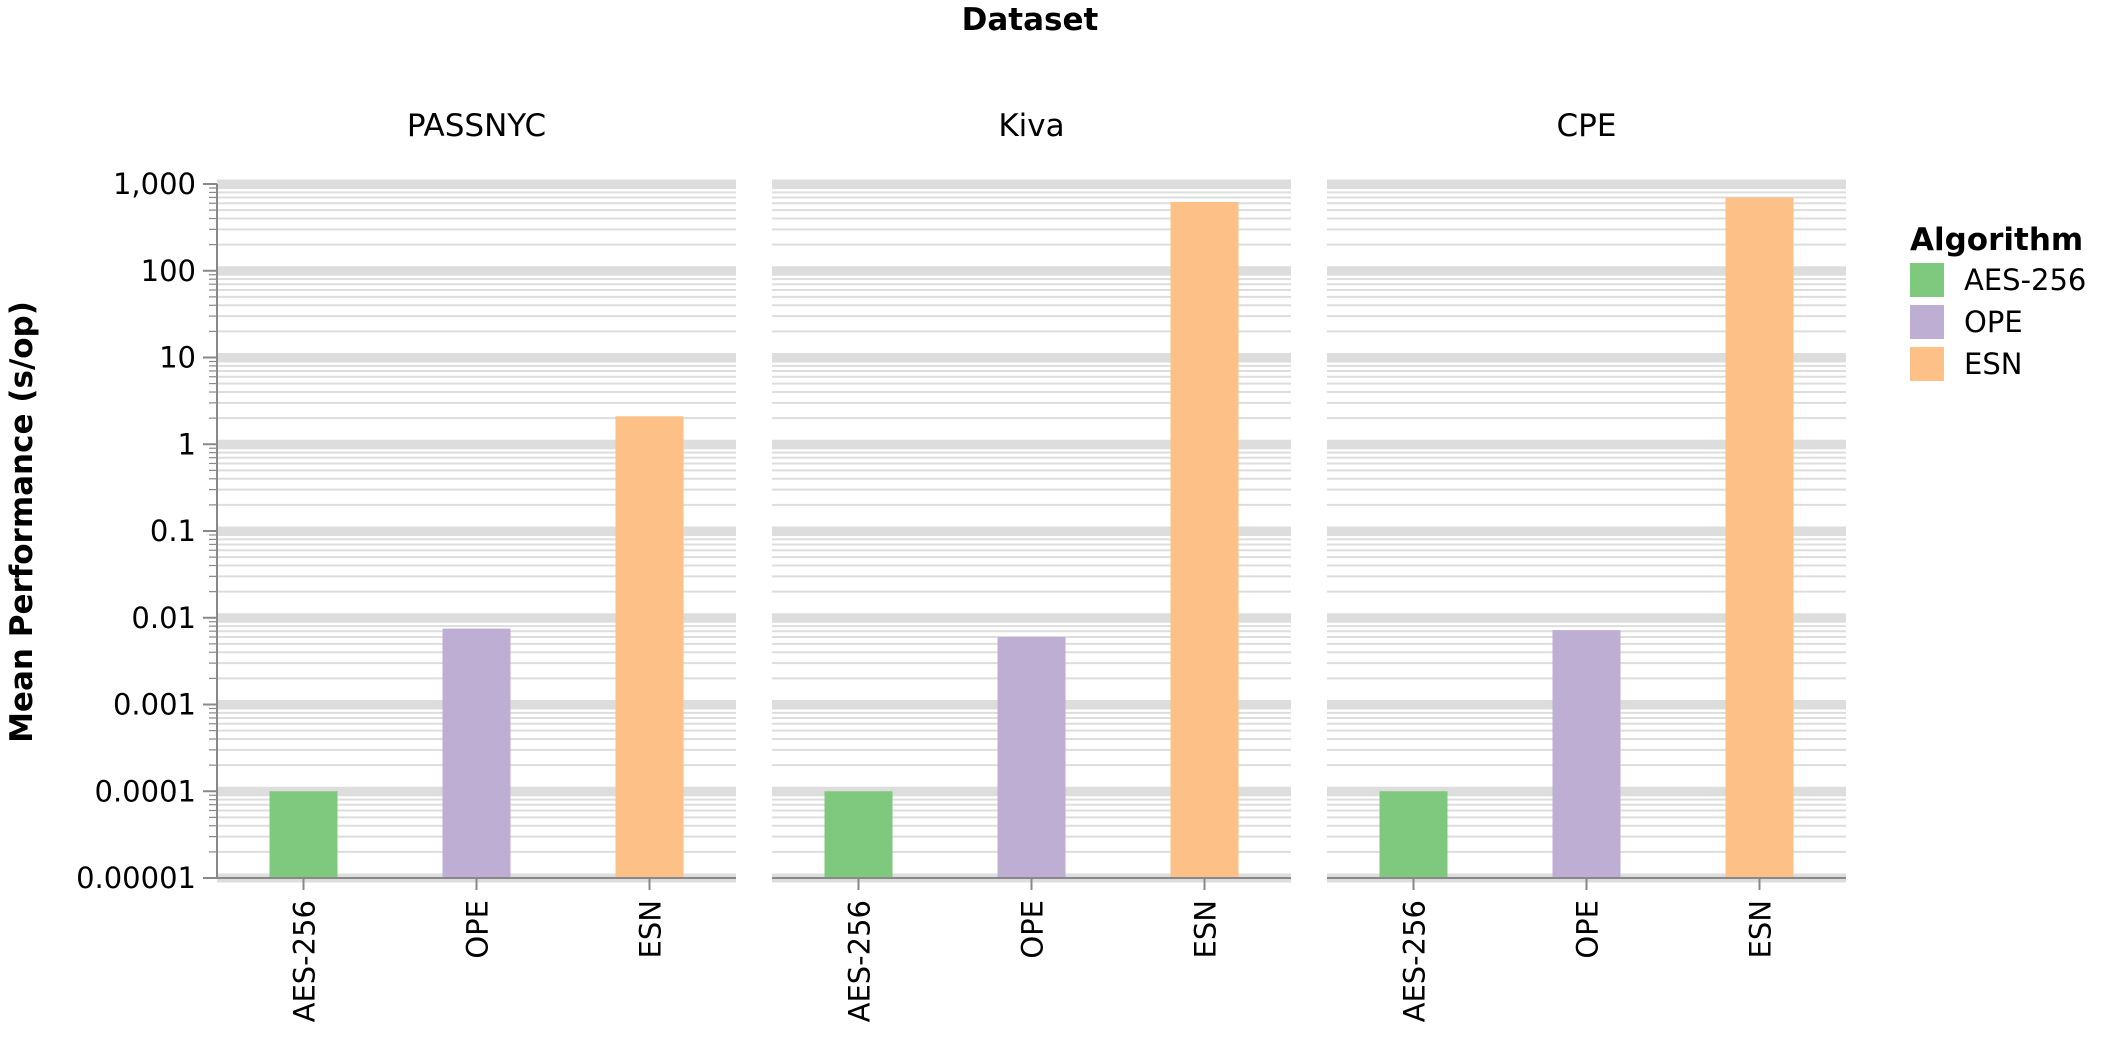 This screenshot has height=1049, width=2128. What do you see at coordinates (154, 184) in the screenshot?
I see `y-tick-label: 1,000` at bounding box center [154, 184].